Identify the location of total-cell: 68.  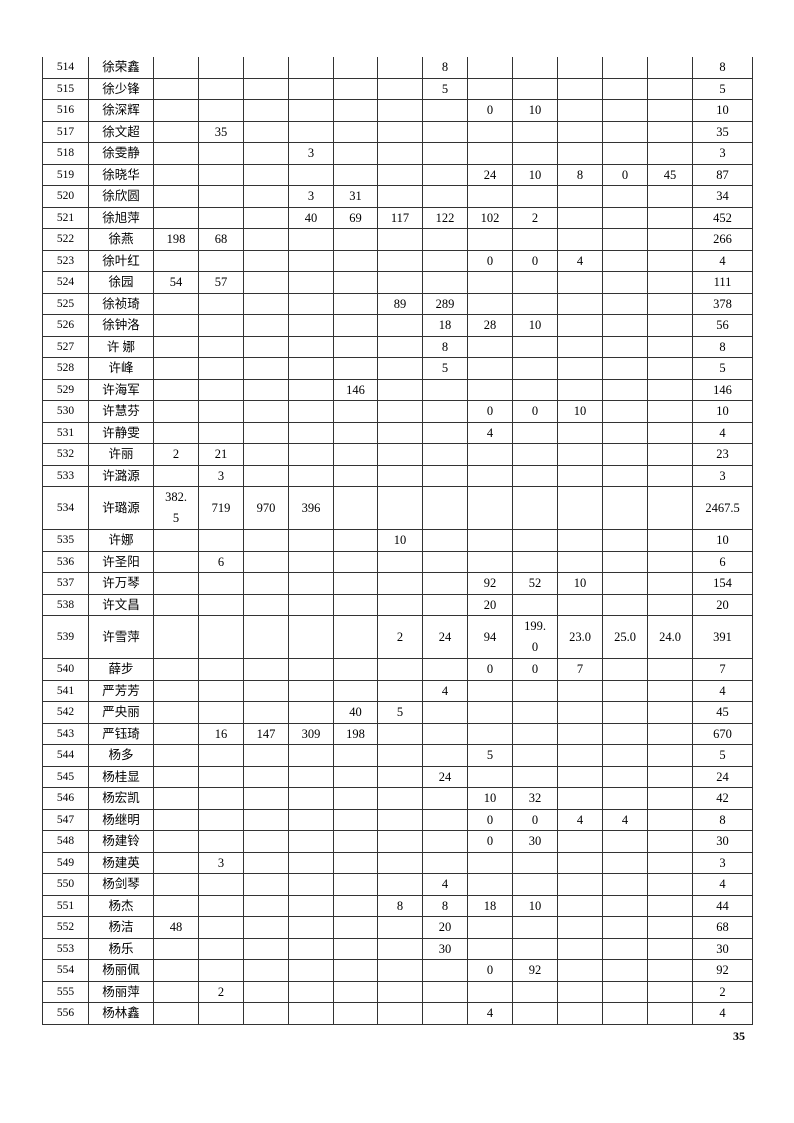
(722, 927).